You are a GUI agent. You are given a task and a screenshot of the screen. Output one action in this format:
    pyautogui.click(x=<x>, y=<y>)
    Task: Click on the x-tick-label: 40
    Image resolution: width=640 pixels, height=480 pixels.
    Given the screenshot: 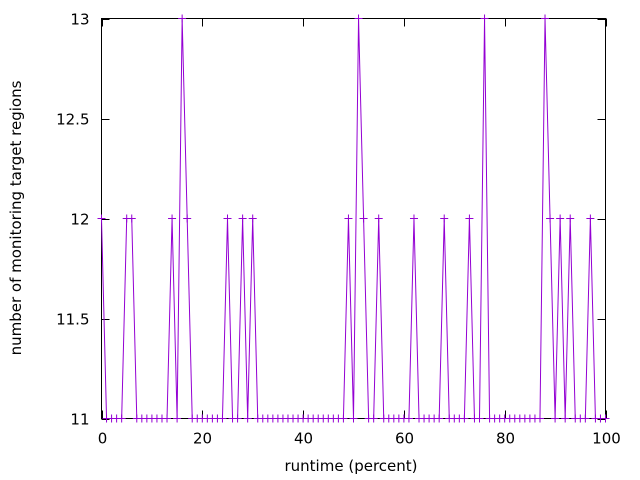 What is the action you would take?
    pyautogui.click(x=303, y=439)
    